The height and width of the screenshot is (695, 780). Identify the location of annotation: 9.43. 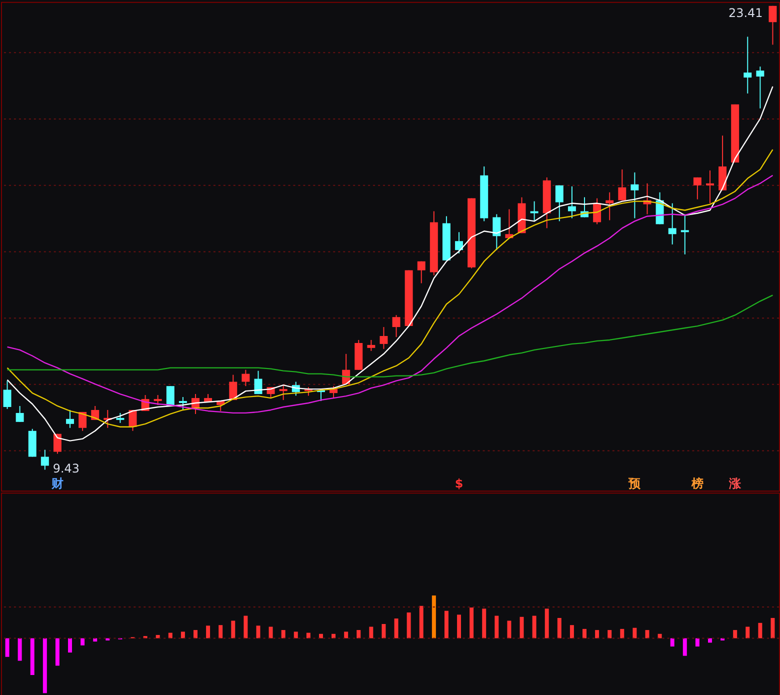
(66, 469).